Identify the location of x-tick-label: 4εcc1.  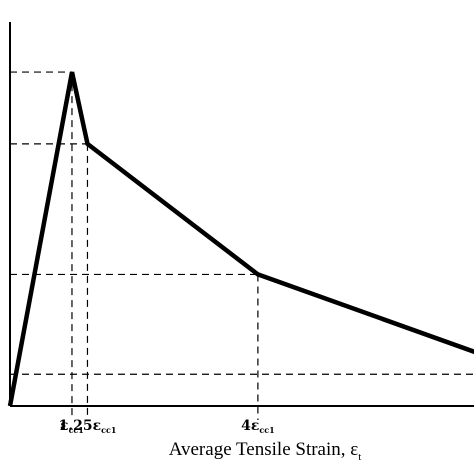
(258, 426).